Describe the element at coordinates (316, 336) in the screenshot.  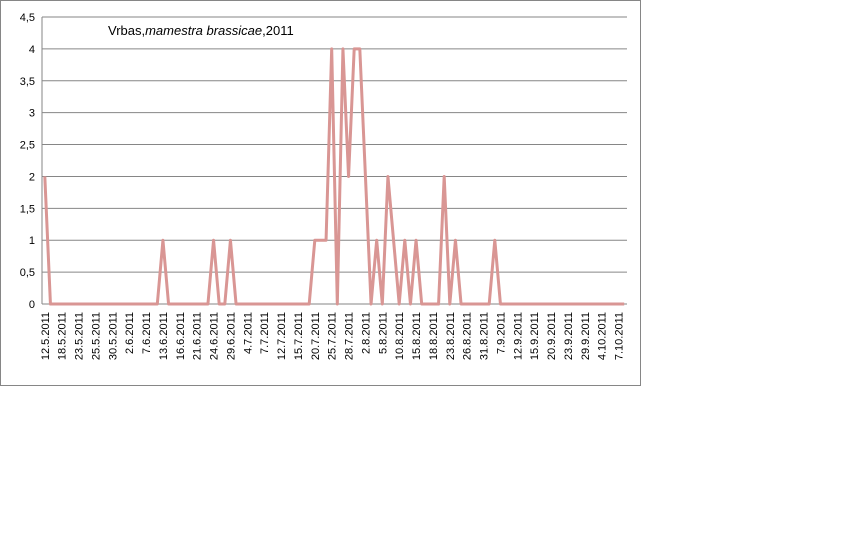
I see `x-tick-label: 20.7.2011` at that location.